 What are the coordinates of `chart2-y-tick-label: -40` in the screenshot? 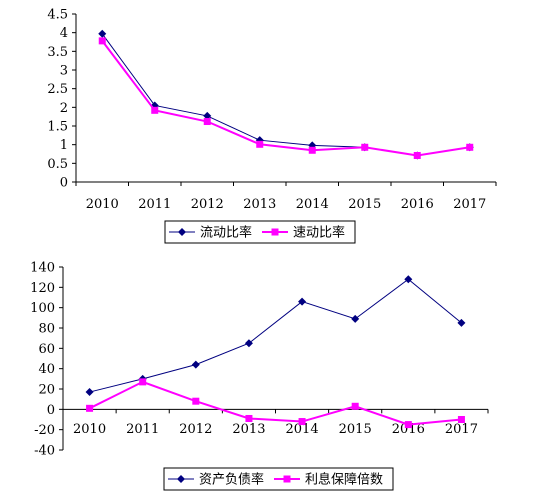 It's located at (44, 451).